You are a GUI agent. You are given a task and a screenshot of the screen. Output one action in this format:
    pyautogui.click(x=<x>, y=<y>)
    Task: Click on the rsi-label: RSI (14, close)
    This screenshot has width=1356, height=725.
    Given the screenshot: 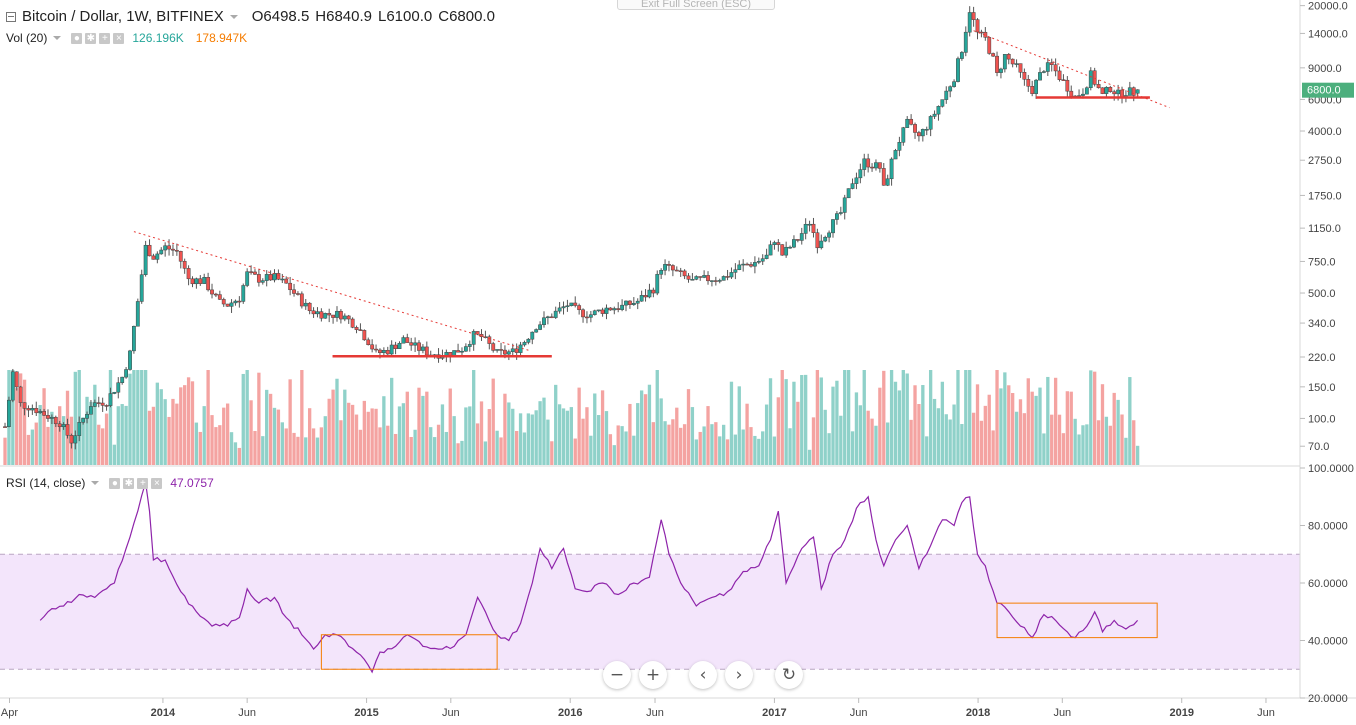 What is the action you would take?
    pyautogui.click(x=46, y=483)
    